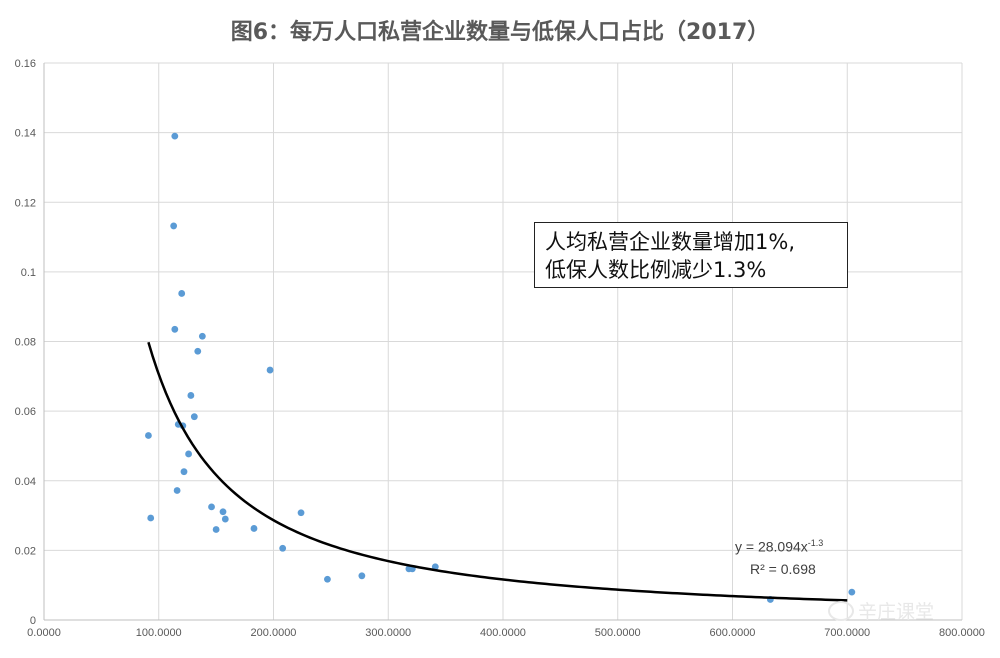 Image resolution: width=1000 pixels, height=658 pixels. Describe the element at coordinates (25, 64) in the screenshot. I see `y-tick-label: 0.16` at that location.